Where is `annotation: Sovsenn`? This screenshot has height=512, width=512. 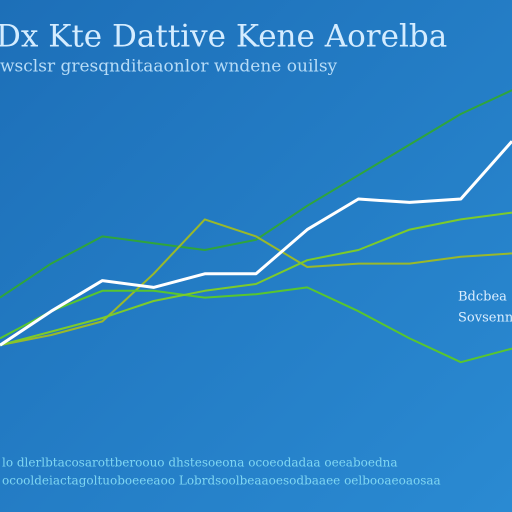 annotation: Sovsenn is located at coordinates (485, 318).